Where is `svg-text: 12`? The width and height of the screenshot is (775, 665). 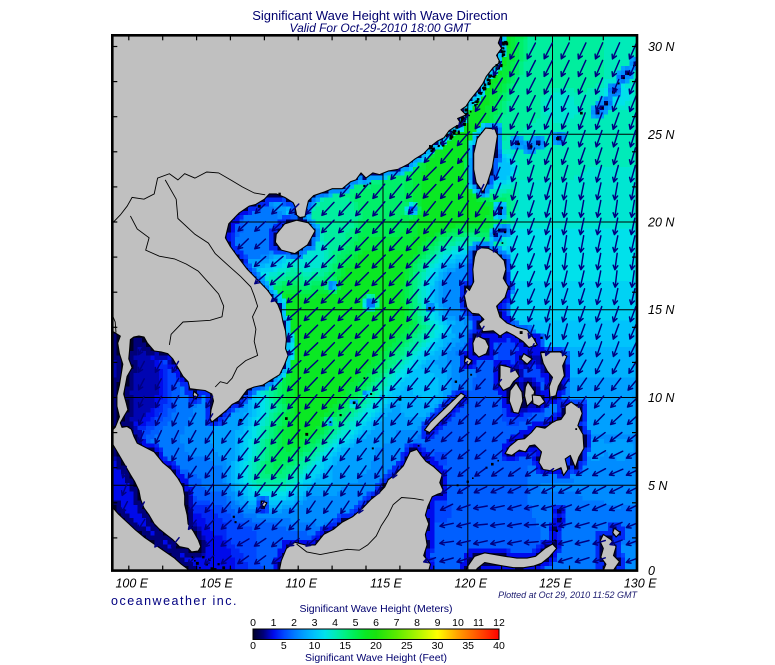 svg-text: 12 is located at coordinates (499, 623).